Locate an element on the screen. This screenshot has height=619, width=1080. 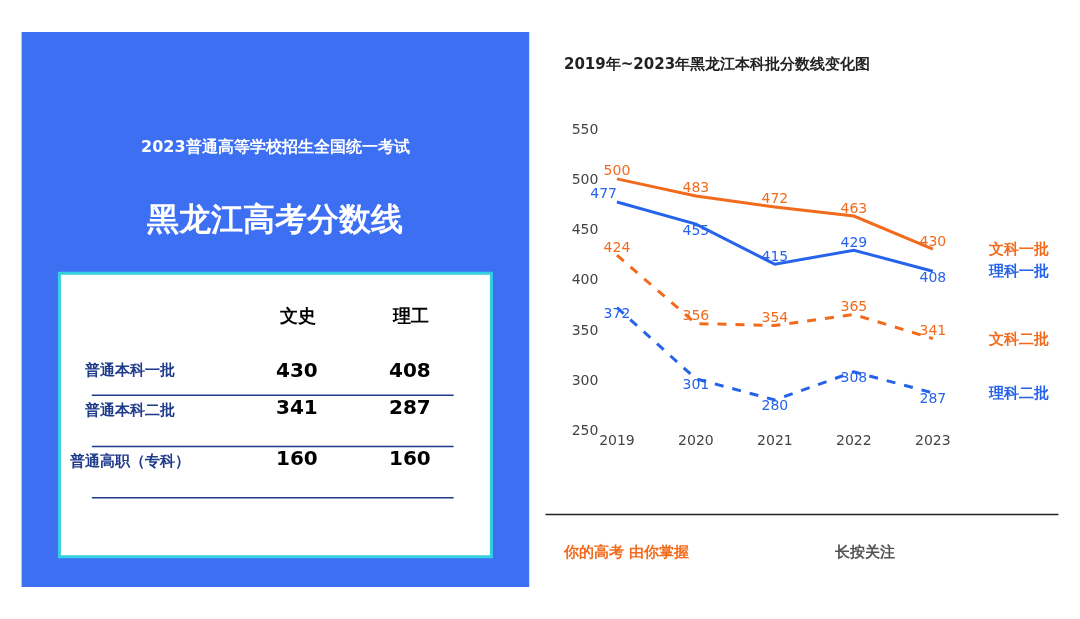
data-label: 280 is located at coordinates (775, 405).